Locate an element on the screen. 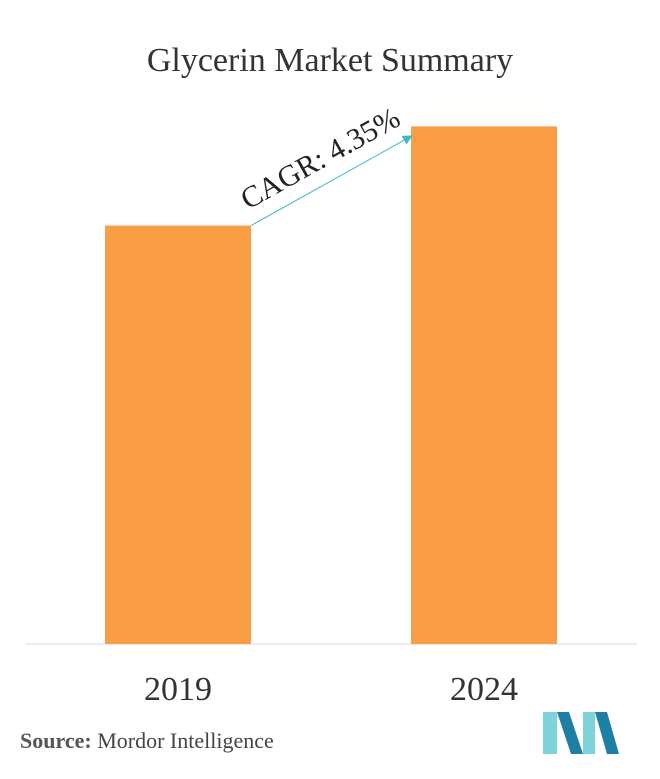 This screenshot has width=660, height=779. cagr-label: CAGR: 4.35% is located at coordinates (320, 158).